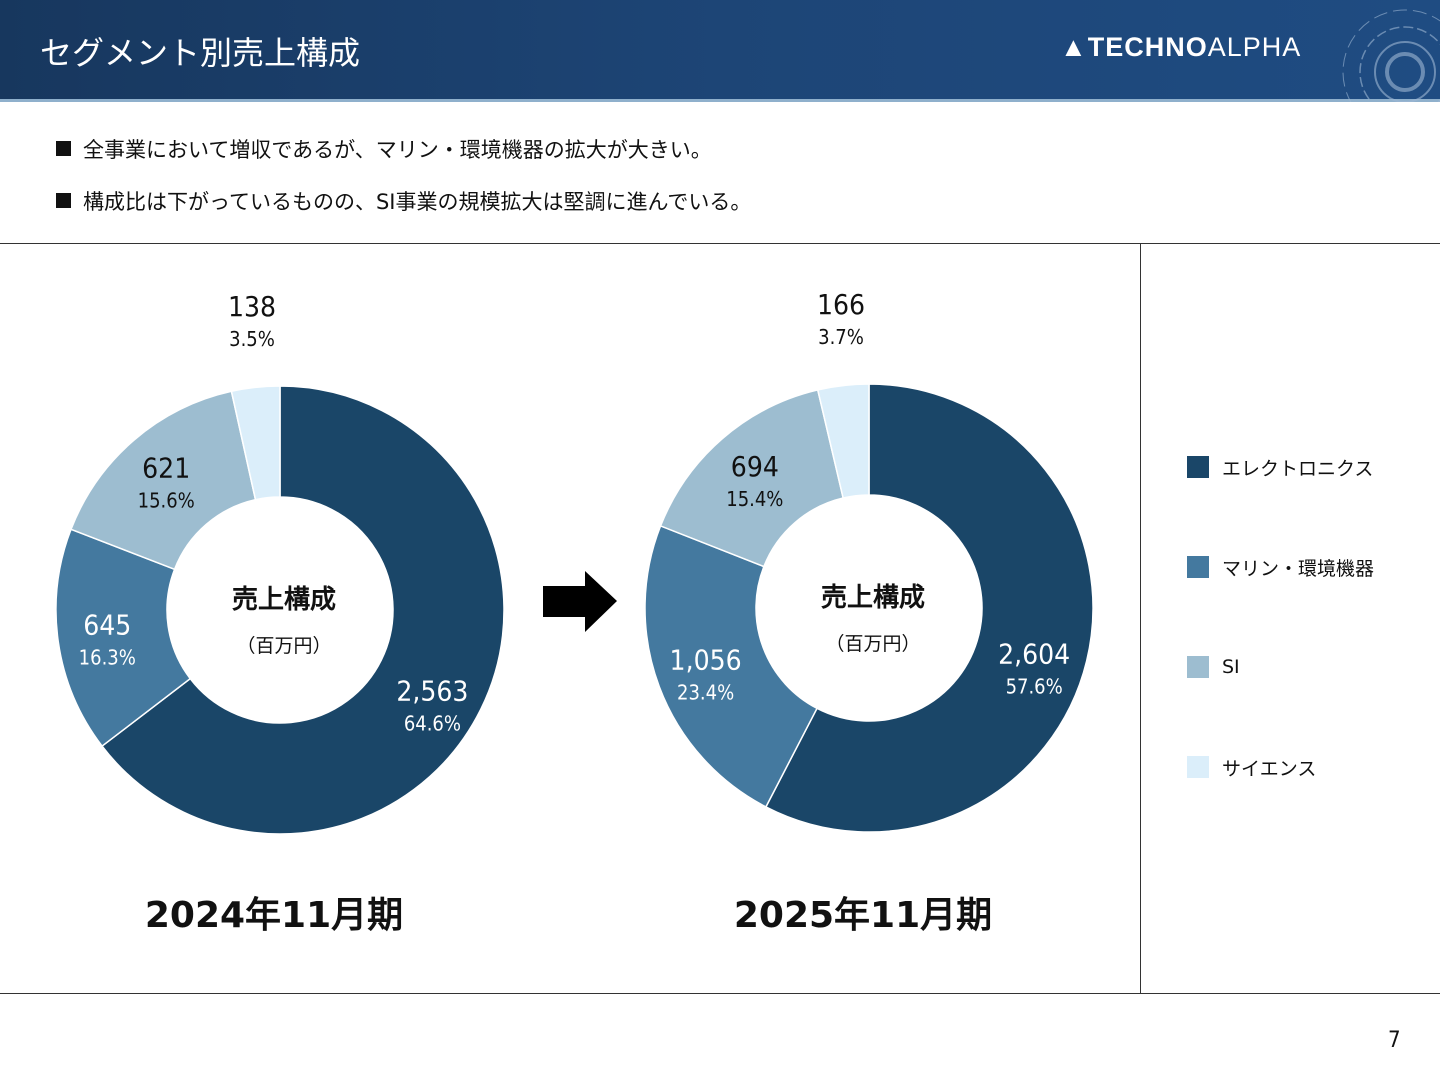  I want to click on percent-label: 16.3%, so click(107, 658).